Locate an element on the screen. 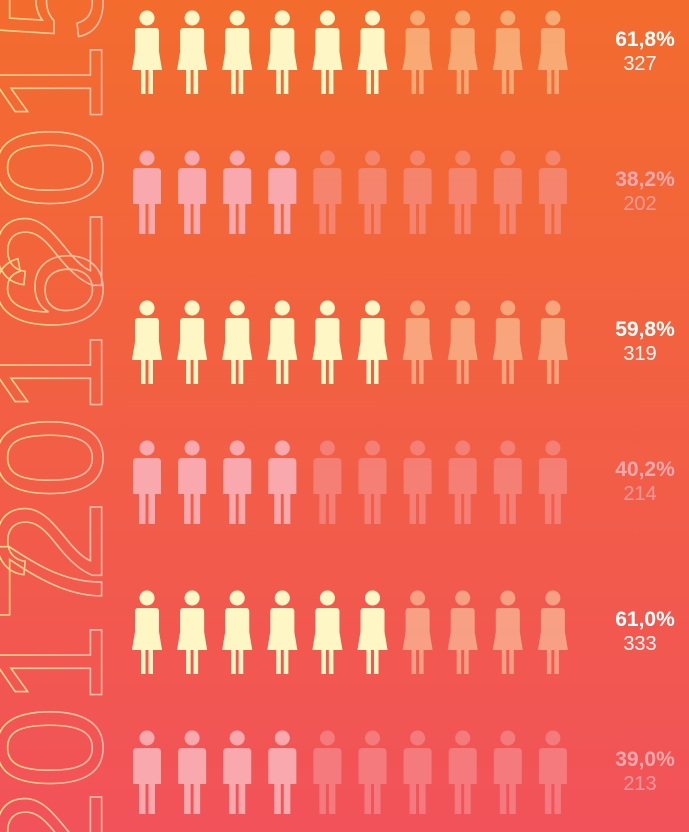 The height and width of the screenshot is (832, 689). count-label: 319 is located at coordinates (639, 354).